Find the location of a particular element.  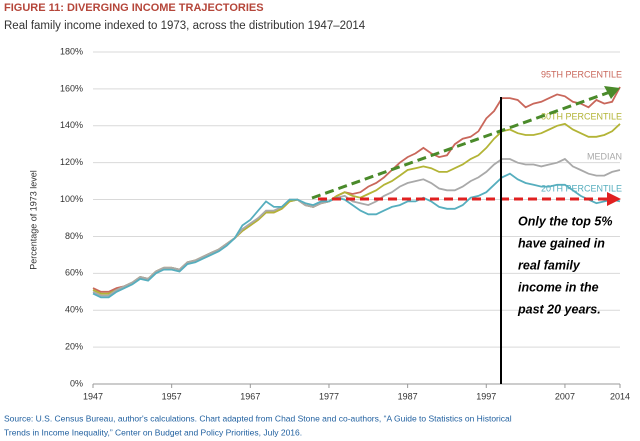

x-tick-label: 1987 is located at coordinates (408, 396).